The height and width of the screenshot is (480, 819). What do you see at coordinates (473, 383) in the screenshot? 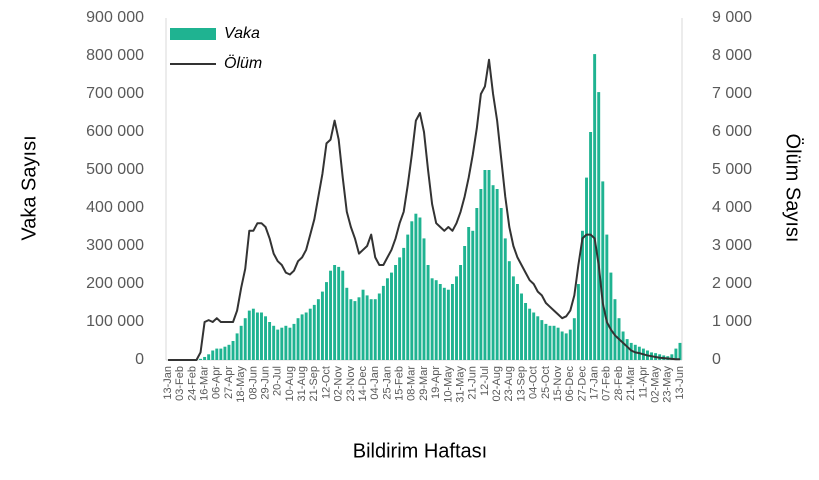
I see `x-tick-label: 21-Jun` at bounding box center [473, 383].